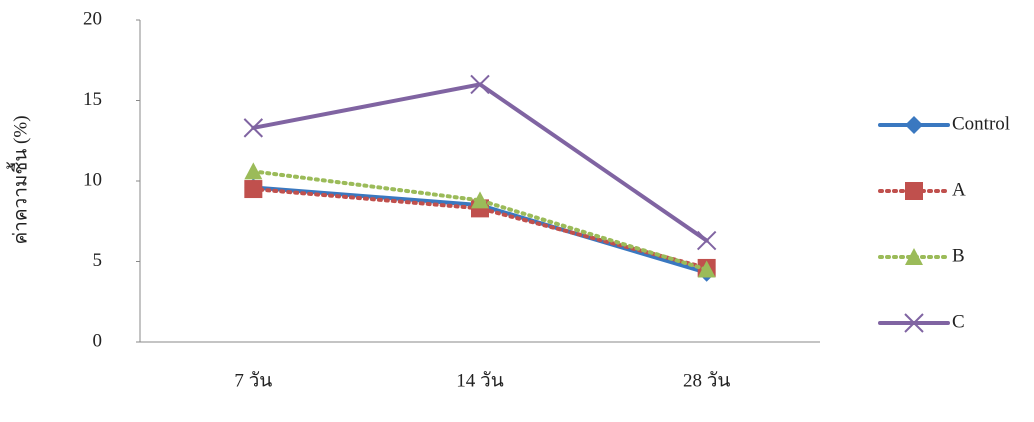 This screenshot has width=1034, height=422. I want to click on x-tick-label: 28 วัน, so click(706, 380).